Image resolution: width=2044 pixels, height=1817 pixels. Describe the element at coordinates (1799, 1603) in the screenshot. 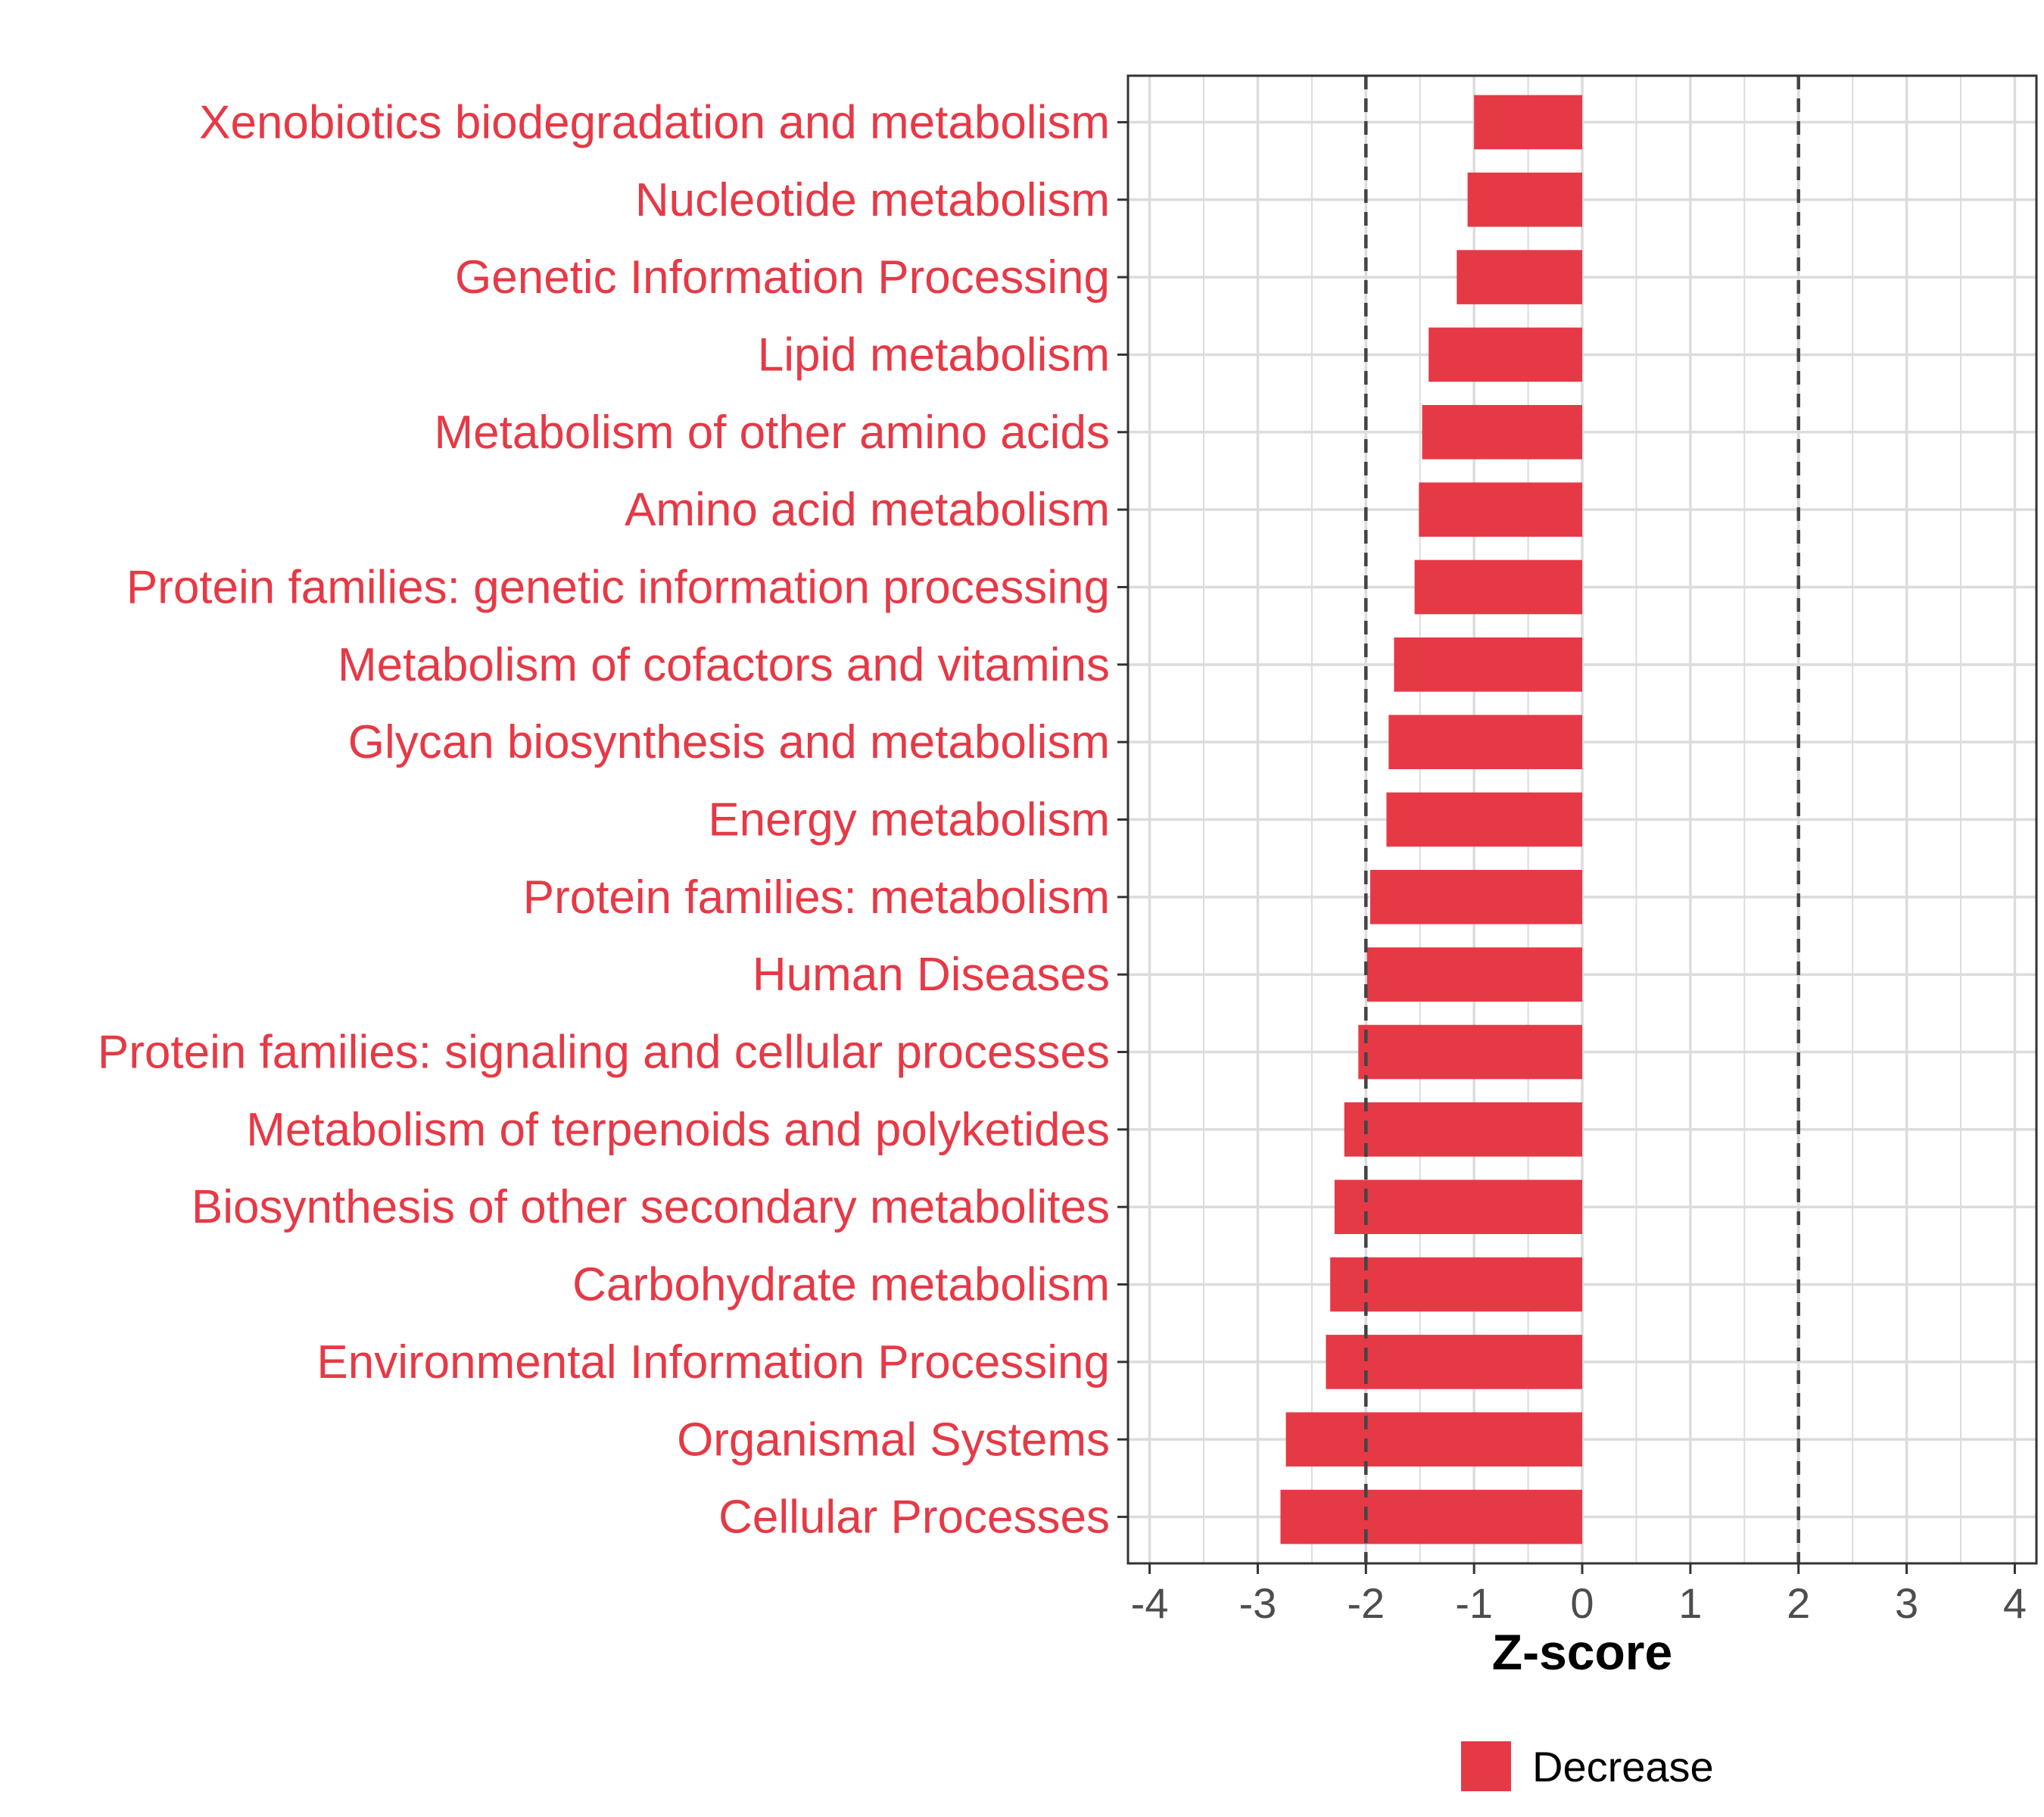

I see `x-tick-label: 2` at that location.